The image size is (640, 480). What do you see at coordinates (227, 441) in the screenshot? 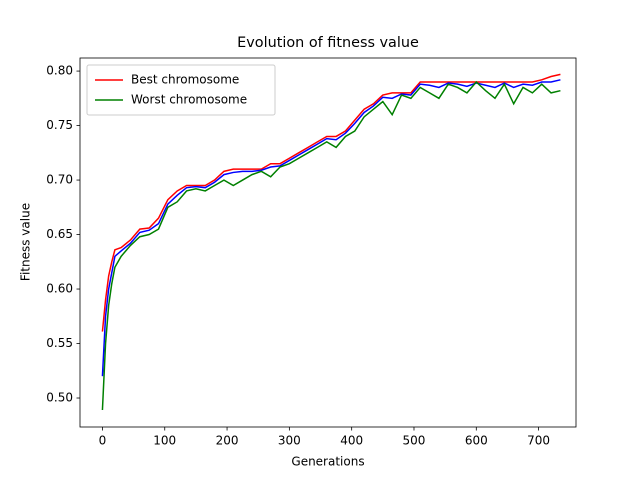
I see `x-tick-label: 200` at bounding box center [227, 441].